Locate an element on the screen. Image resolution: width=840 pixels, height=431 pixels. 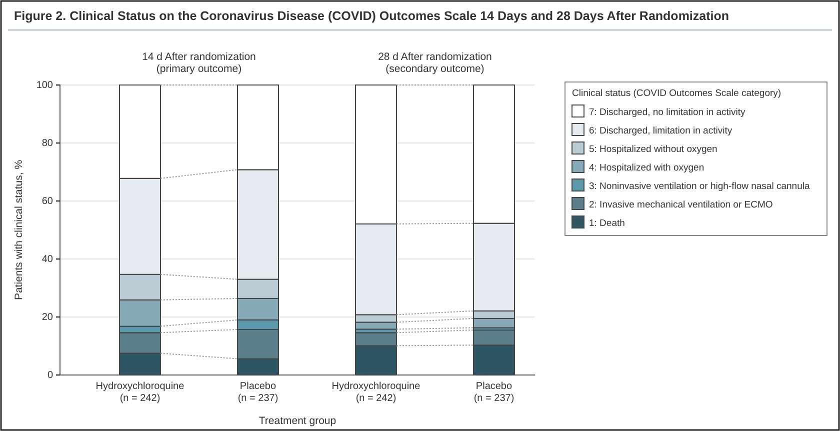
y-tick-label: 40 is located at coordinates (48, 260).